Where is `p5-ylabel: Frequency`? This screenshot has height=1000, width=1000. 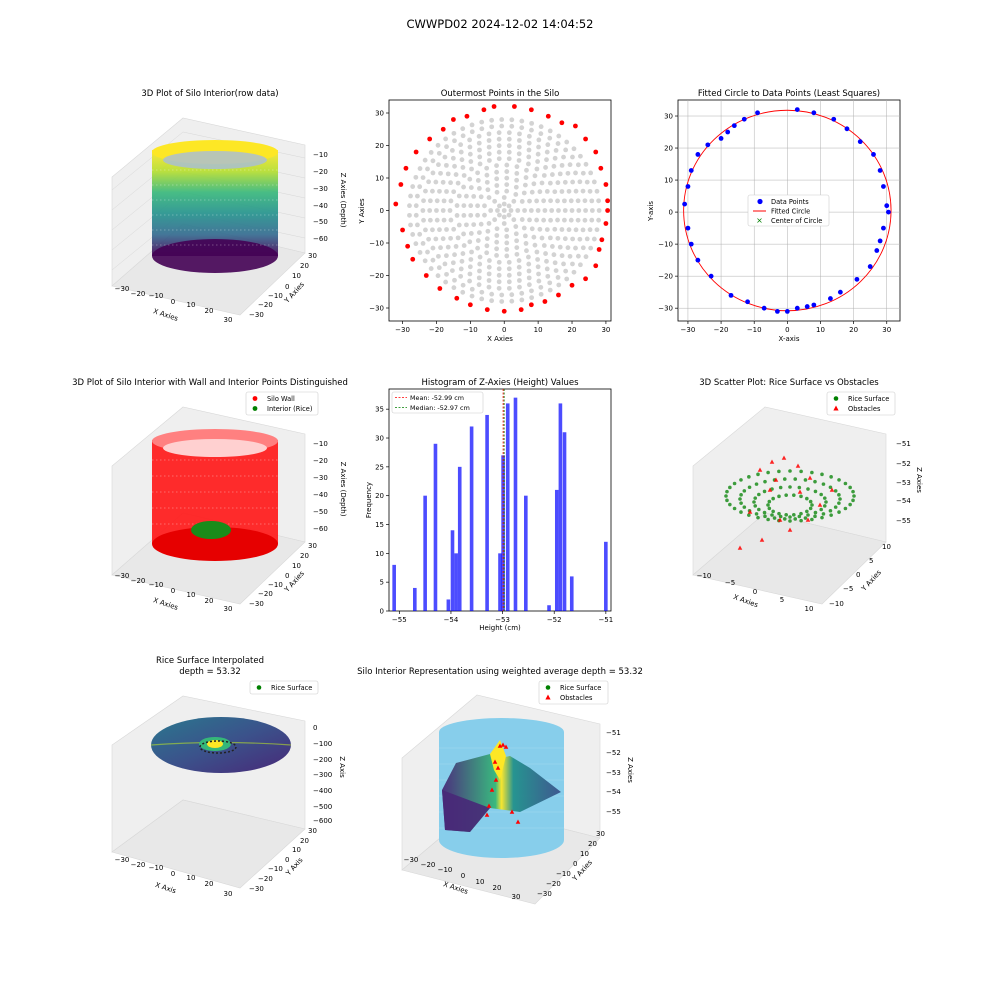
p5-ylabel: Frequency is located at coordinates (369, 500).